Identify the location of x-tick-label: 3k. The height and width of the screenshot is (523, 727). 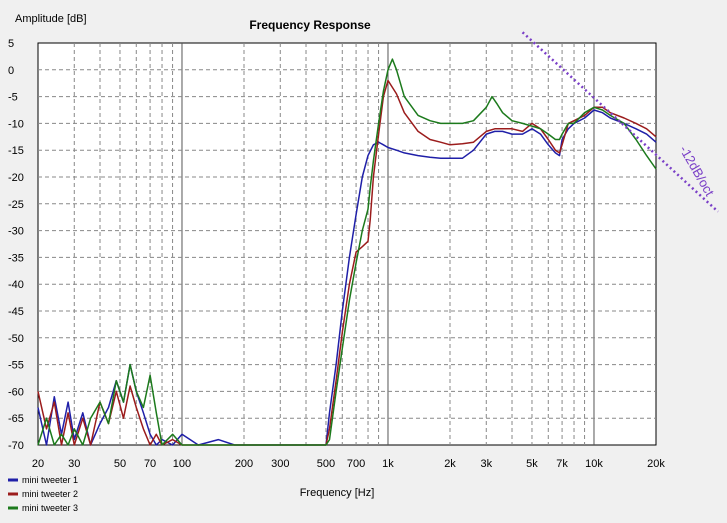
(486, 464).